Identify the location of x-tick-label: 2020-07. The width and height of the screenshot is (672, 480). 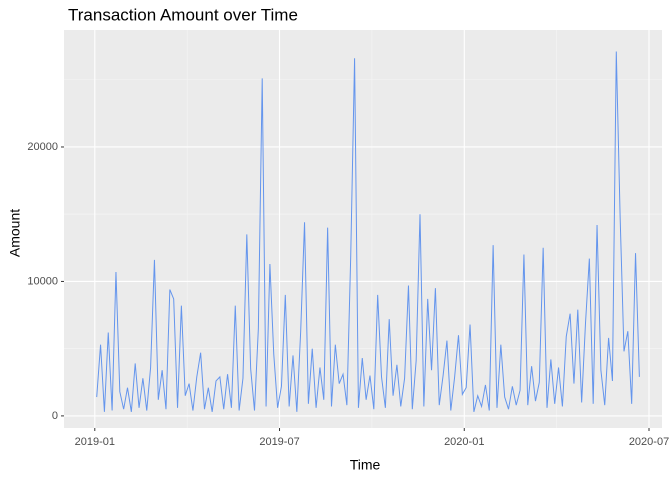
(649, 442).